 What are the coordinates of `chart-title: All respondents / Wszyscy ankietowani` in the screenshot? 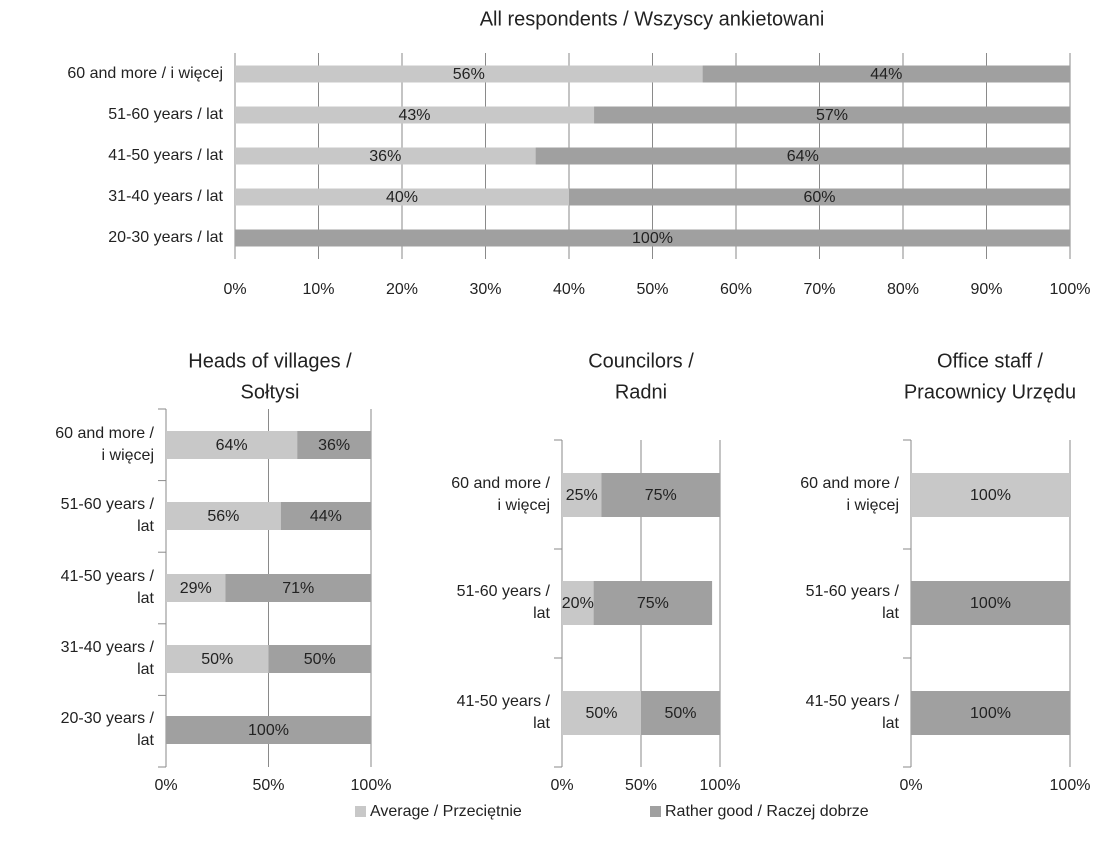 It's located at (652, 19).